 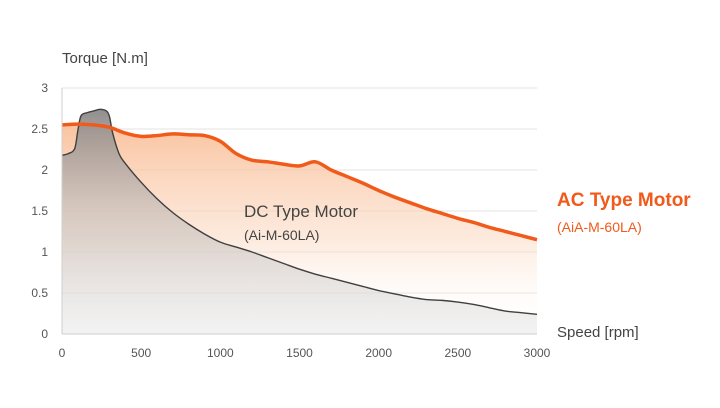 What do you see at coordinates (141, 353) in the screenshot?
I see `x-tick-label: 500` at bounding box center [141, 353].